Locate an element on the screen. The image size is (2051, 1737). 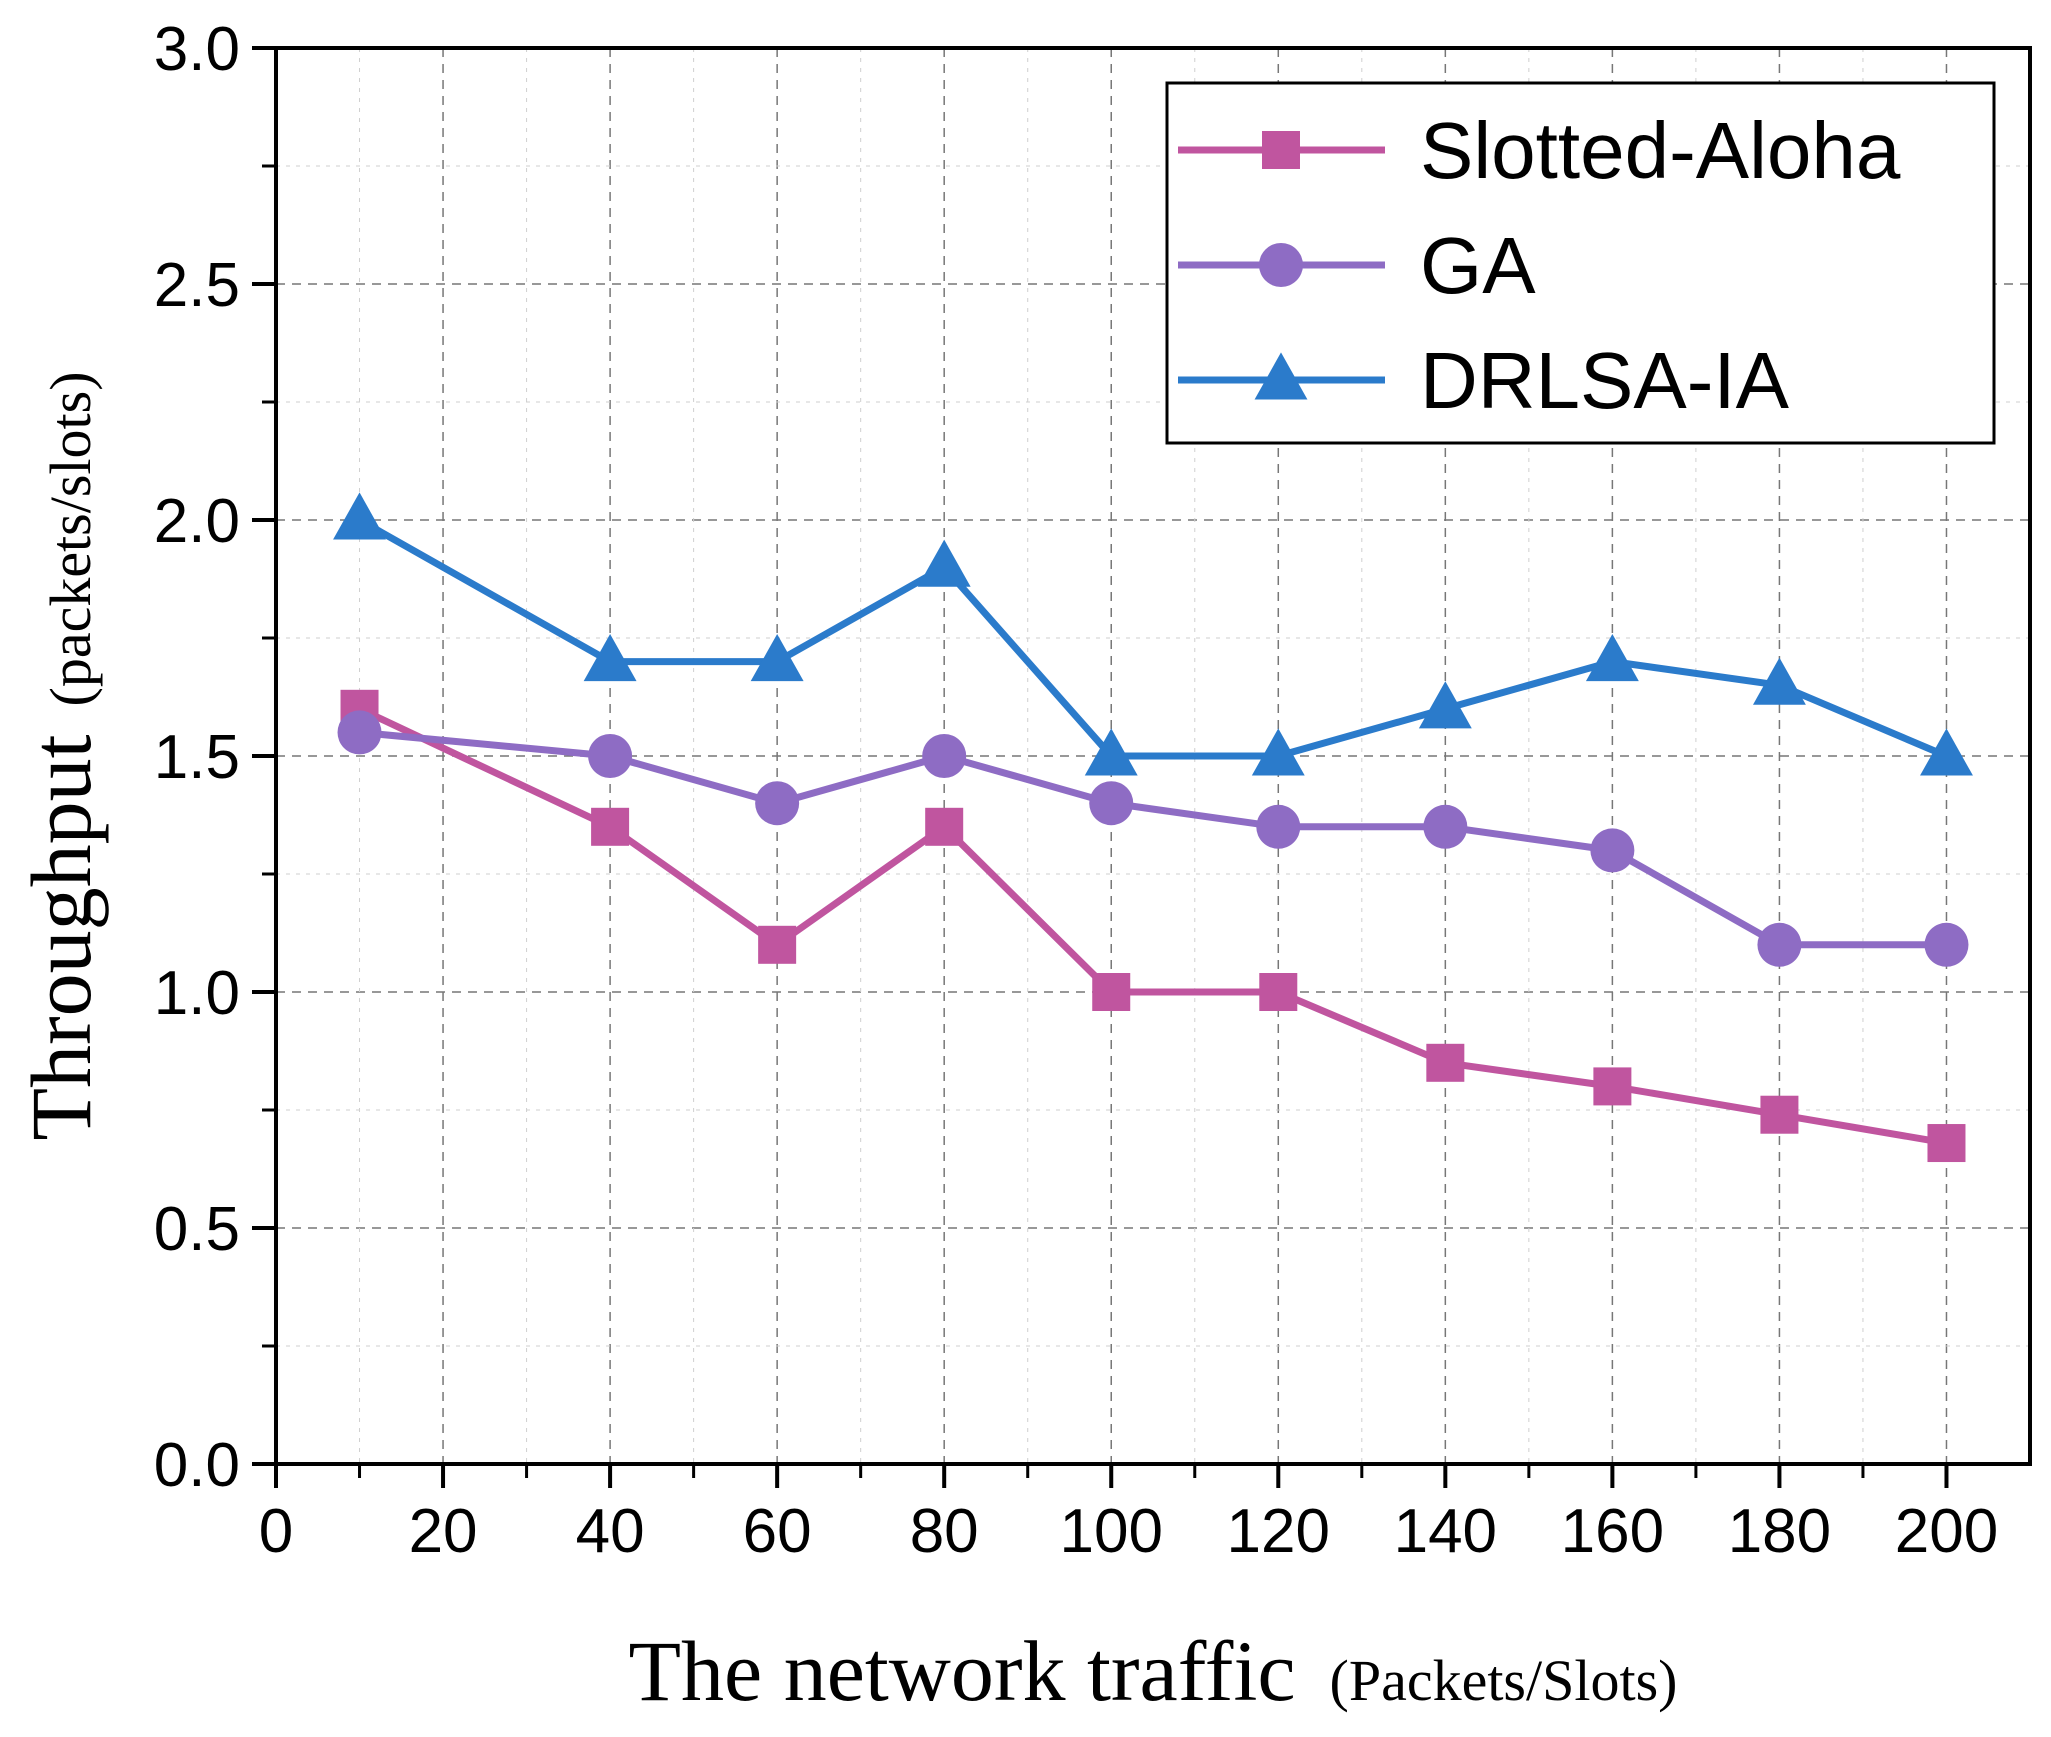
y-tick-label: 2.5 is located at coordinates (197, 285).